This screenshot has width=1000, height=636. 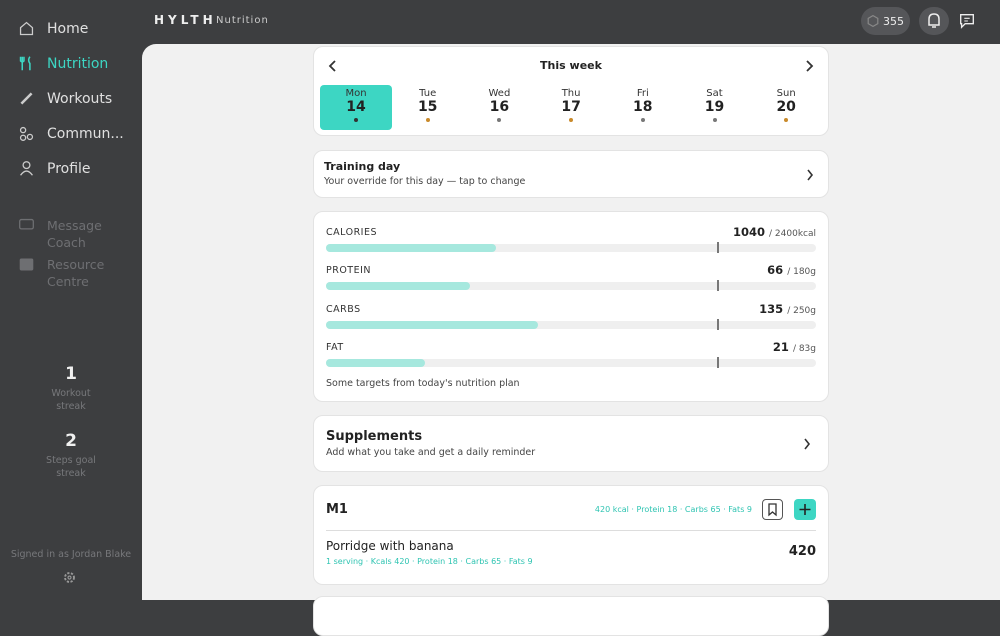 What do you see at coordinates (780, 346) in the screenshot?
I see `macro-current: 21` at bounding box center [780, 346].